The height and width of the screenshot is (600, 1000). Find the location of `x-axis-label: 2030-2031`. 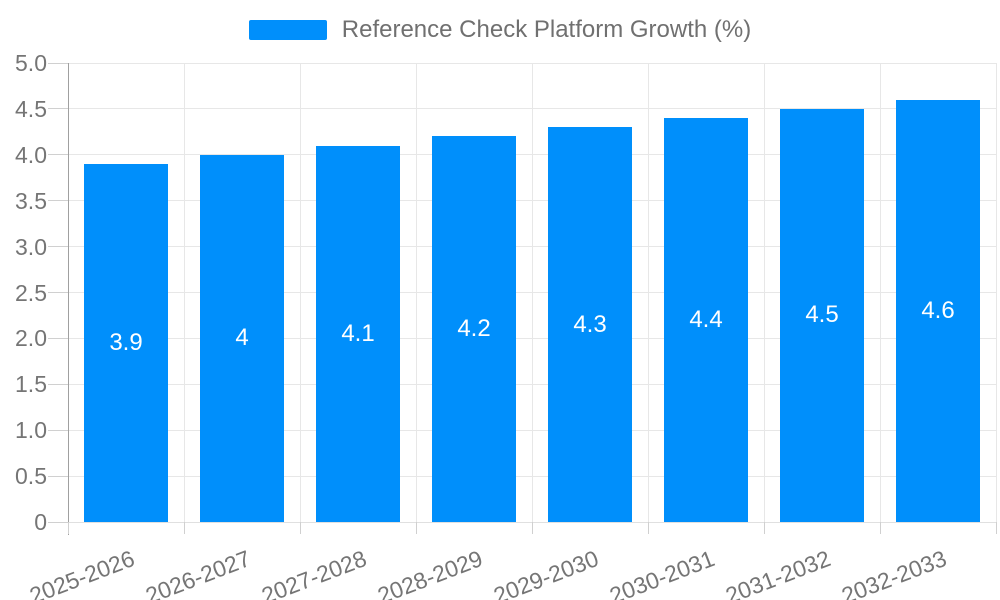

x-axis-label: 2030-2031 is located at coordinates (661, 572).